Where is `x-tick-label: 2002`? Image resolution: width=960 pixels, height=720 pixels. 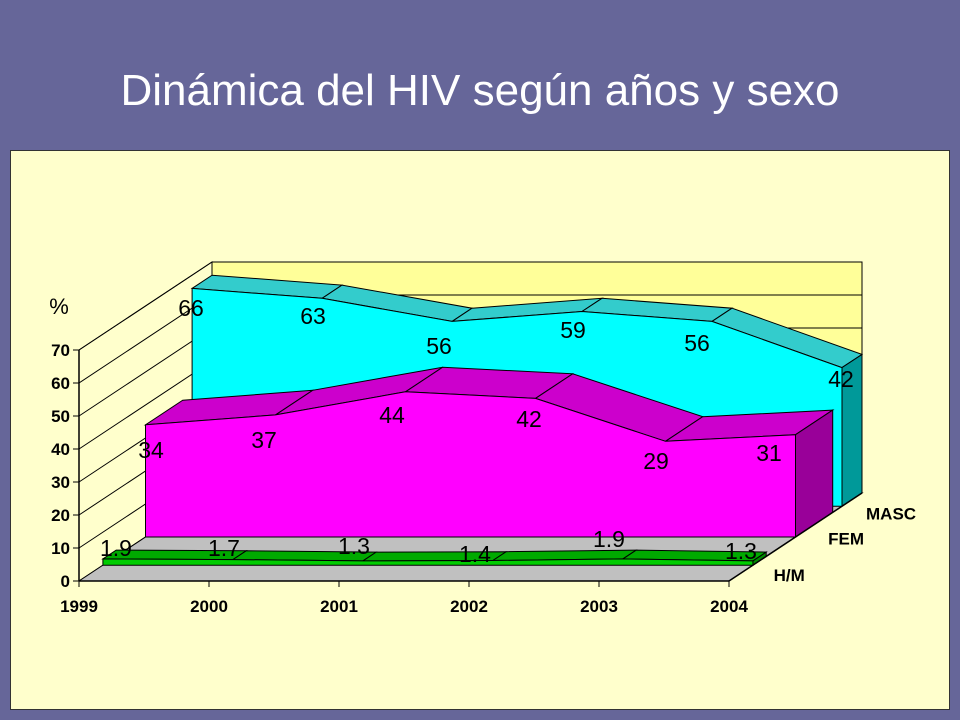 x-tick-label: 2002 is located at coordinates (469, 606).